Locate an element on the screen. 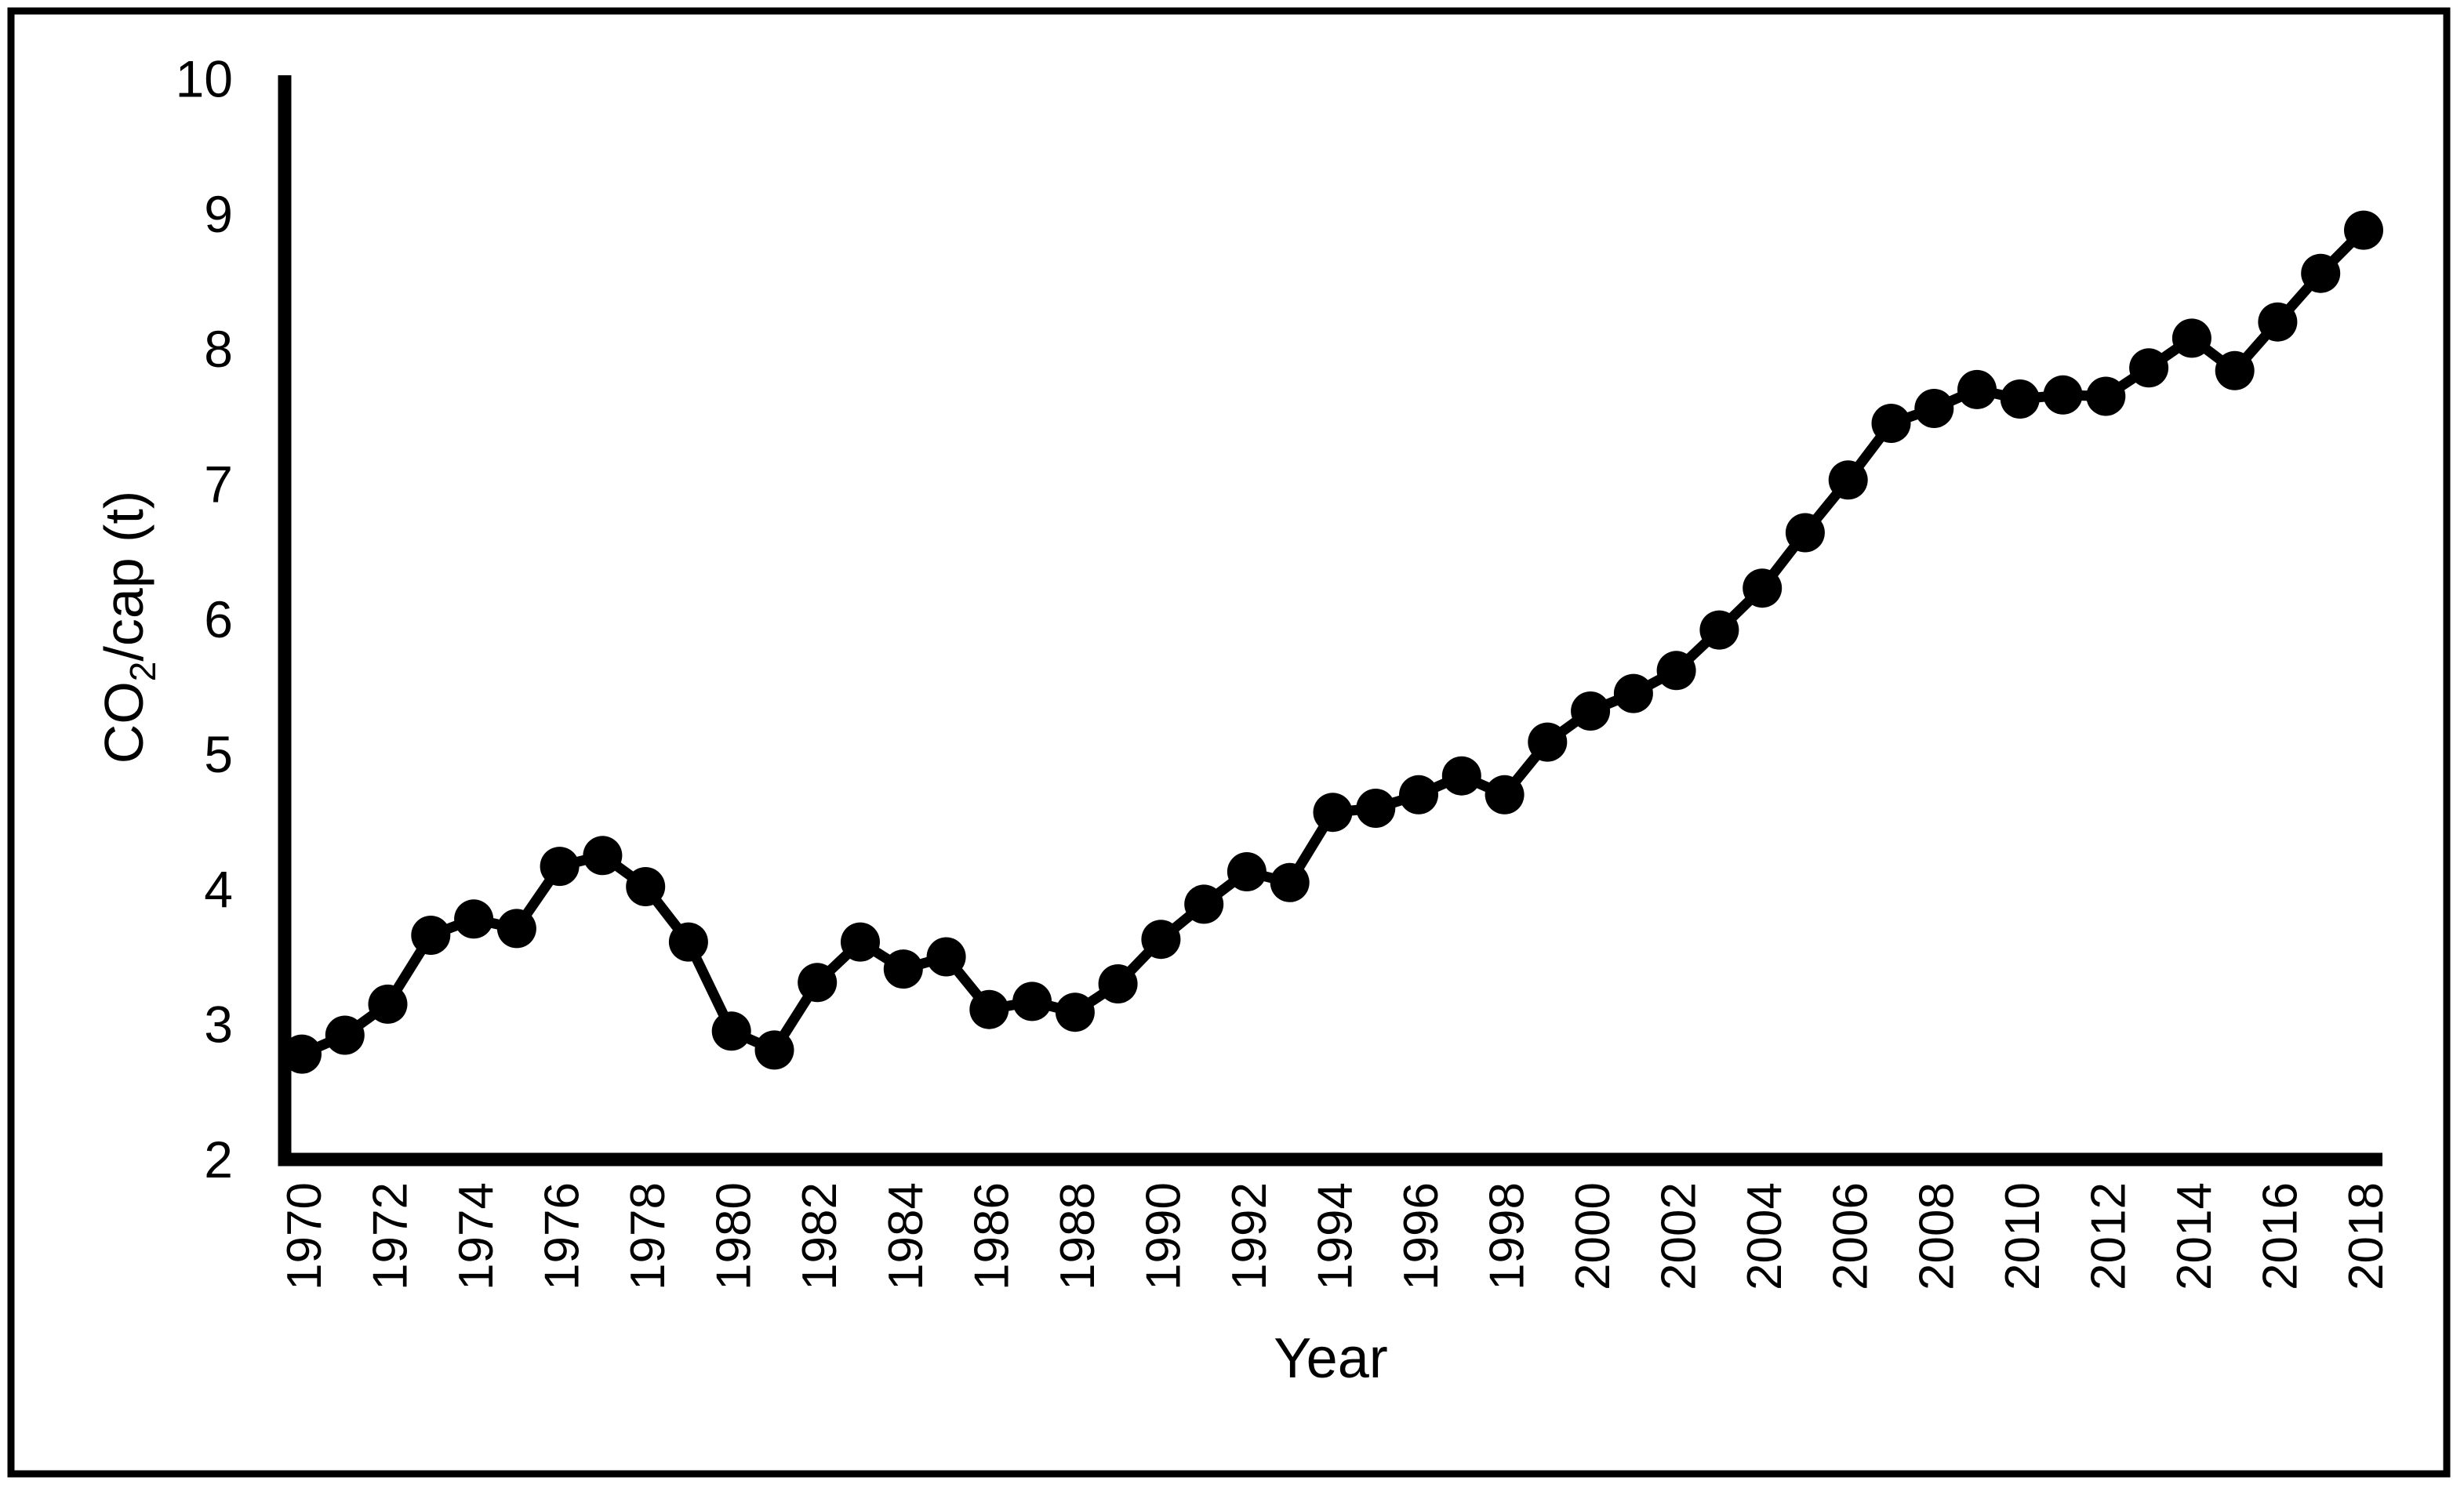 The image size is (2464, 1495). x-tick-label: 1974 is located at coordinates (476, 1236).